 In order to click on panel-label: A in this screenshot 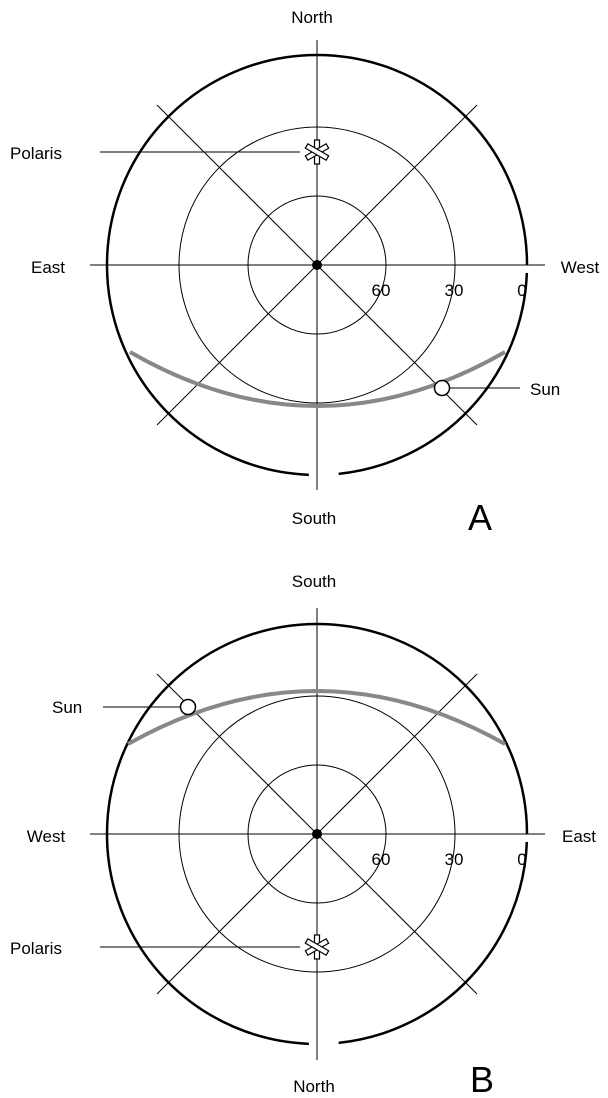, I will do `click(480, 517)`.